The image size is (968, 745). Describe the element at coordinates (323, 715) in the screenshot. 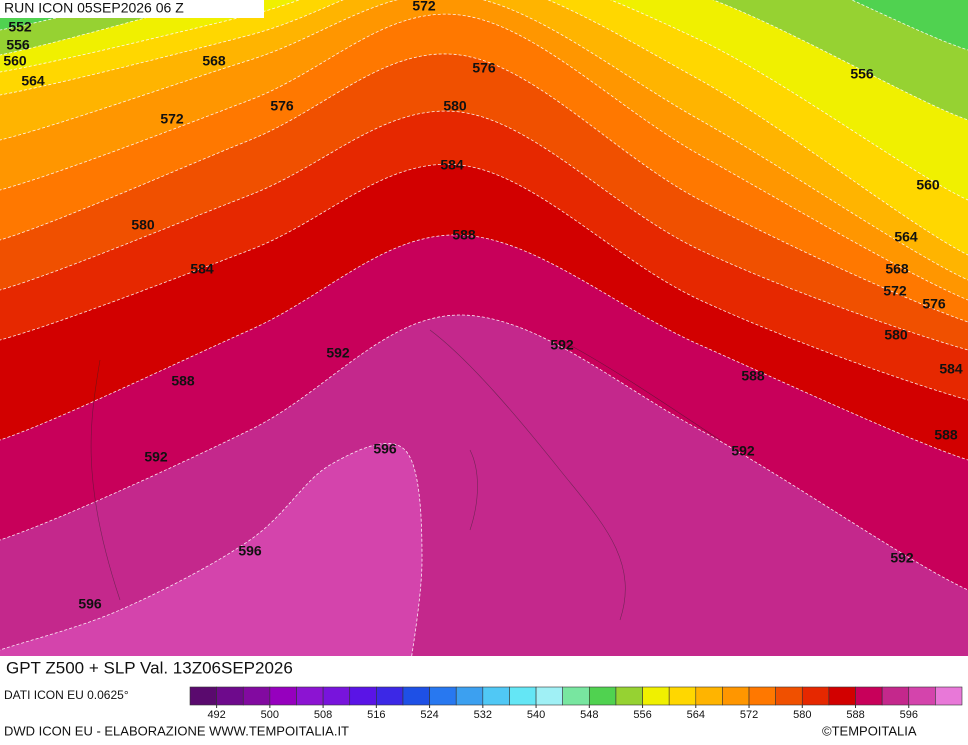

I see `colorbar-tick-label: 508` at that location.